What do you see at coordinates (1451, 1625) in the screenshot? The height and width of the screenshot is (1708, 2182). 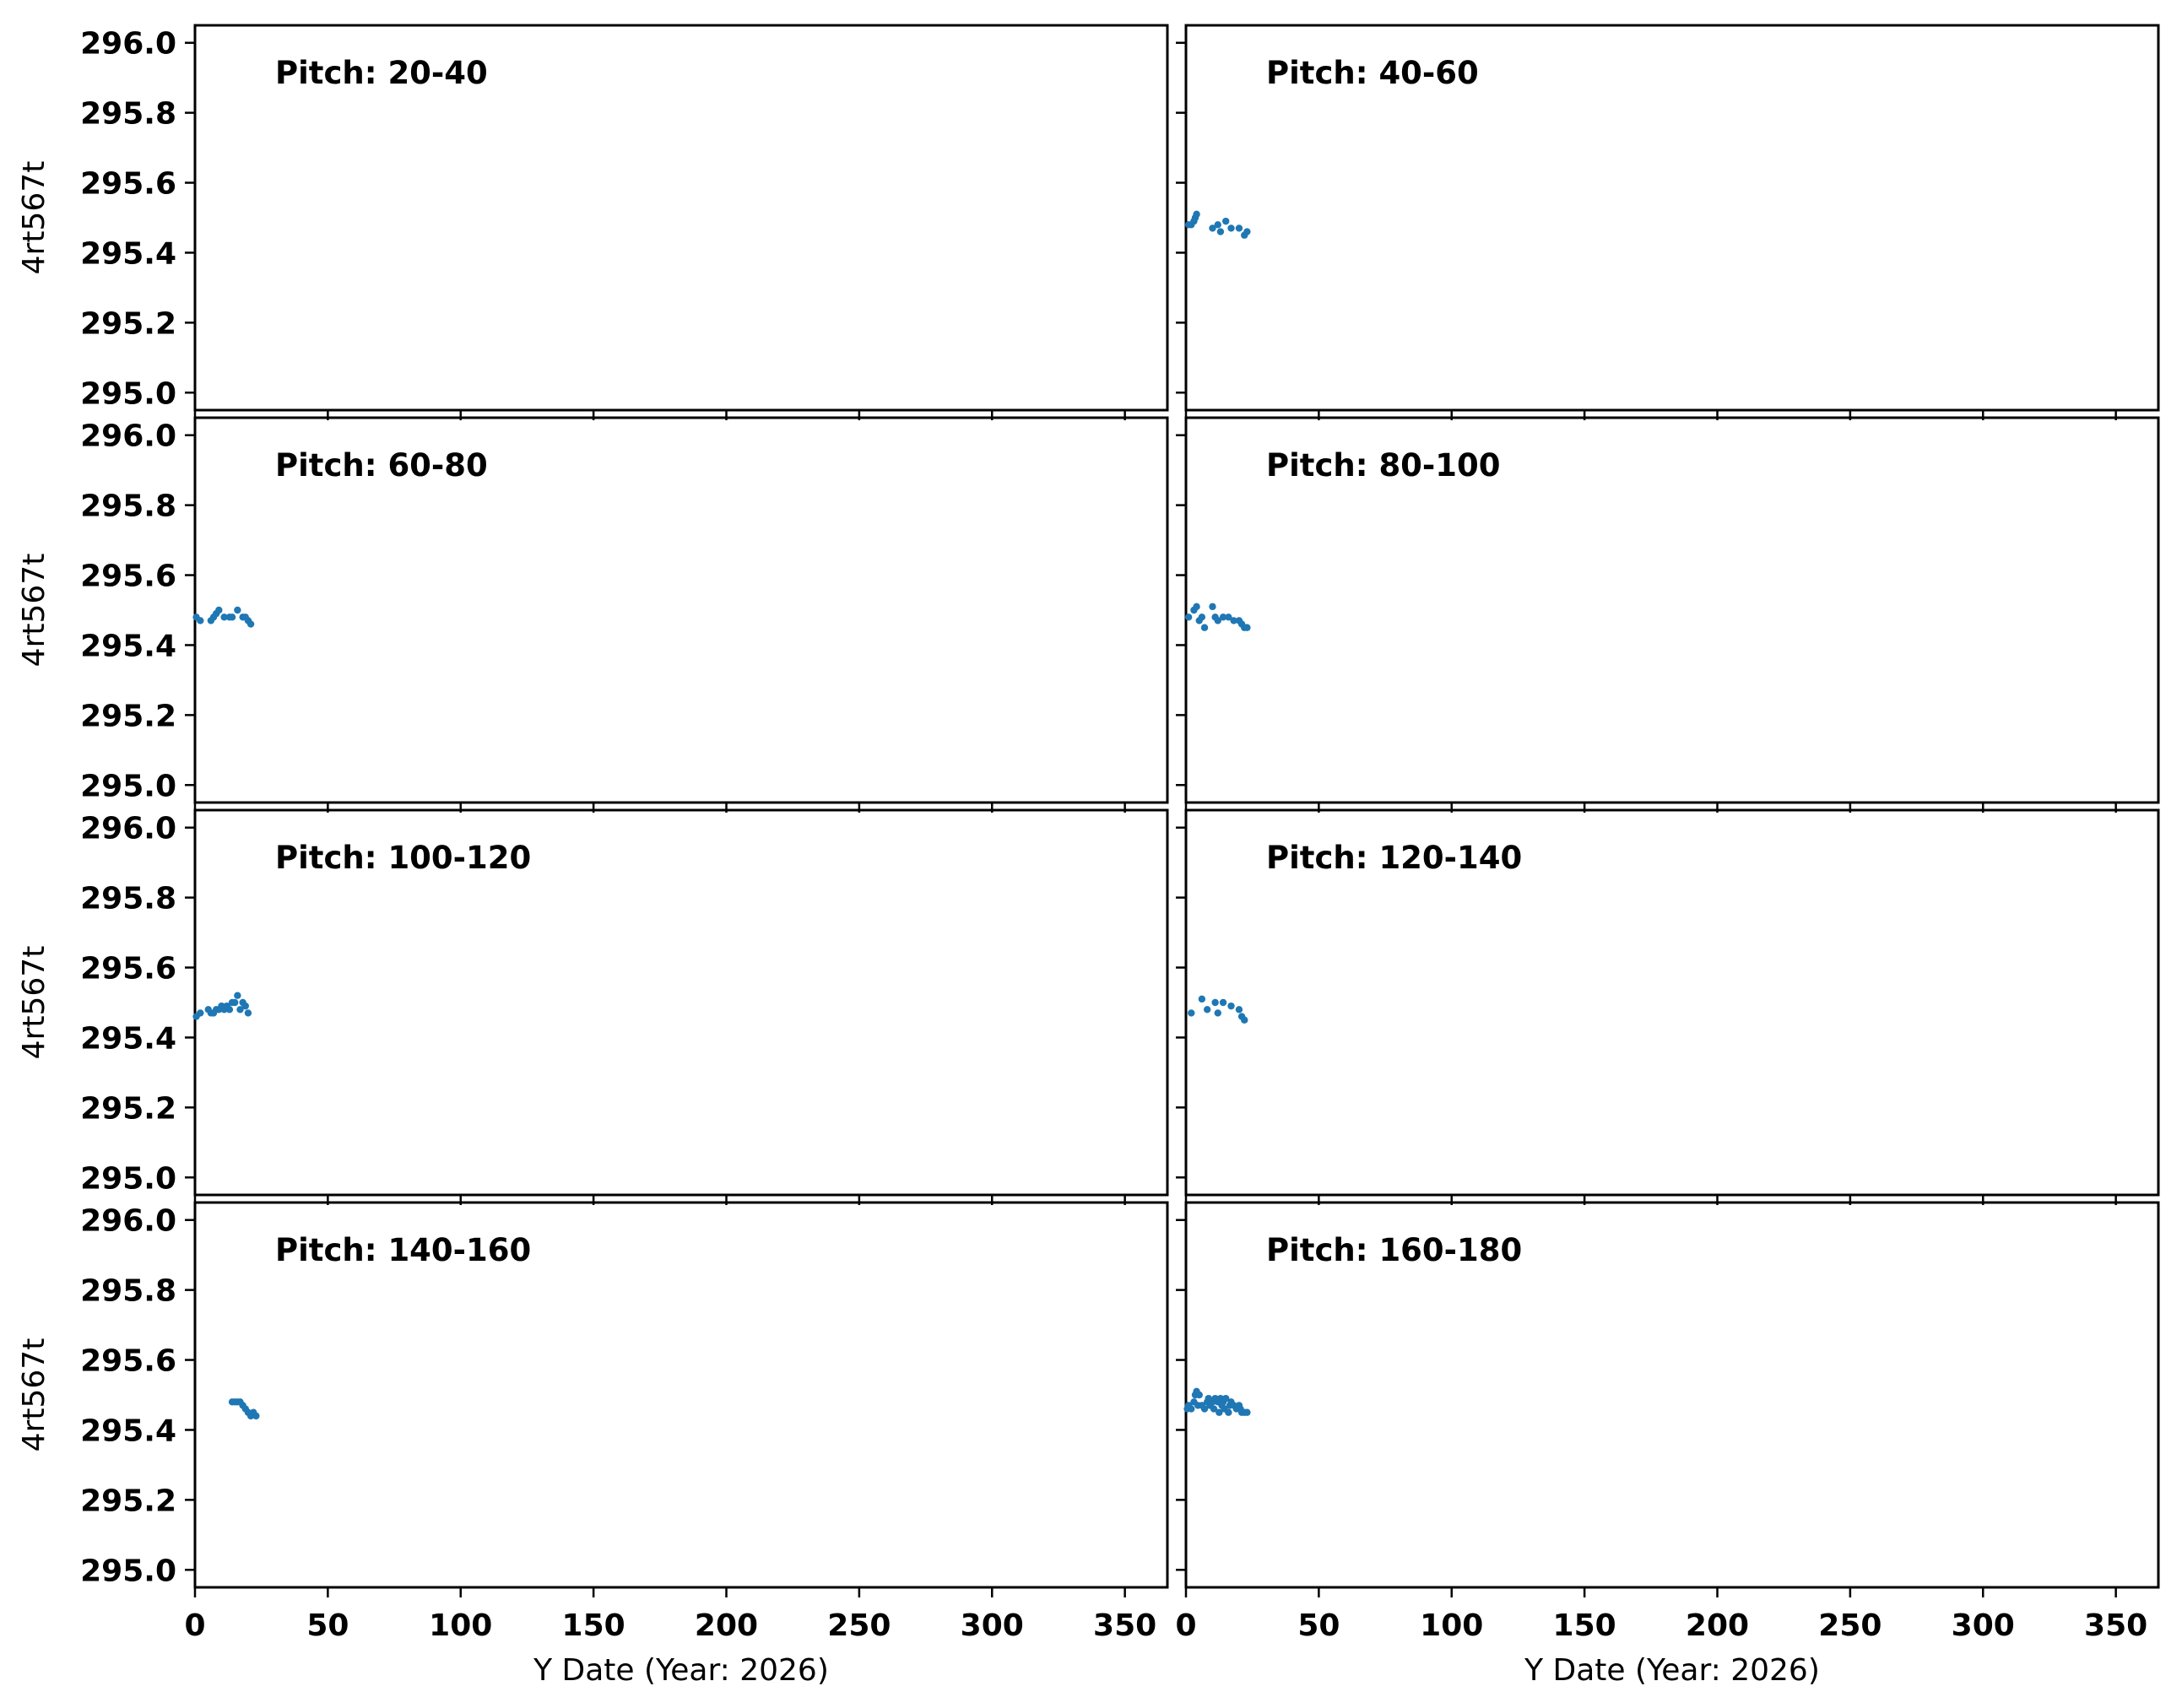 I see `xtick-label: 100` at bounding box center [1451, 1625].